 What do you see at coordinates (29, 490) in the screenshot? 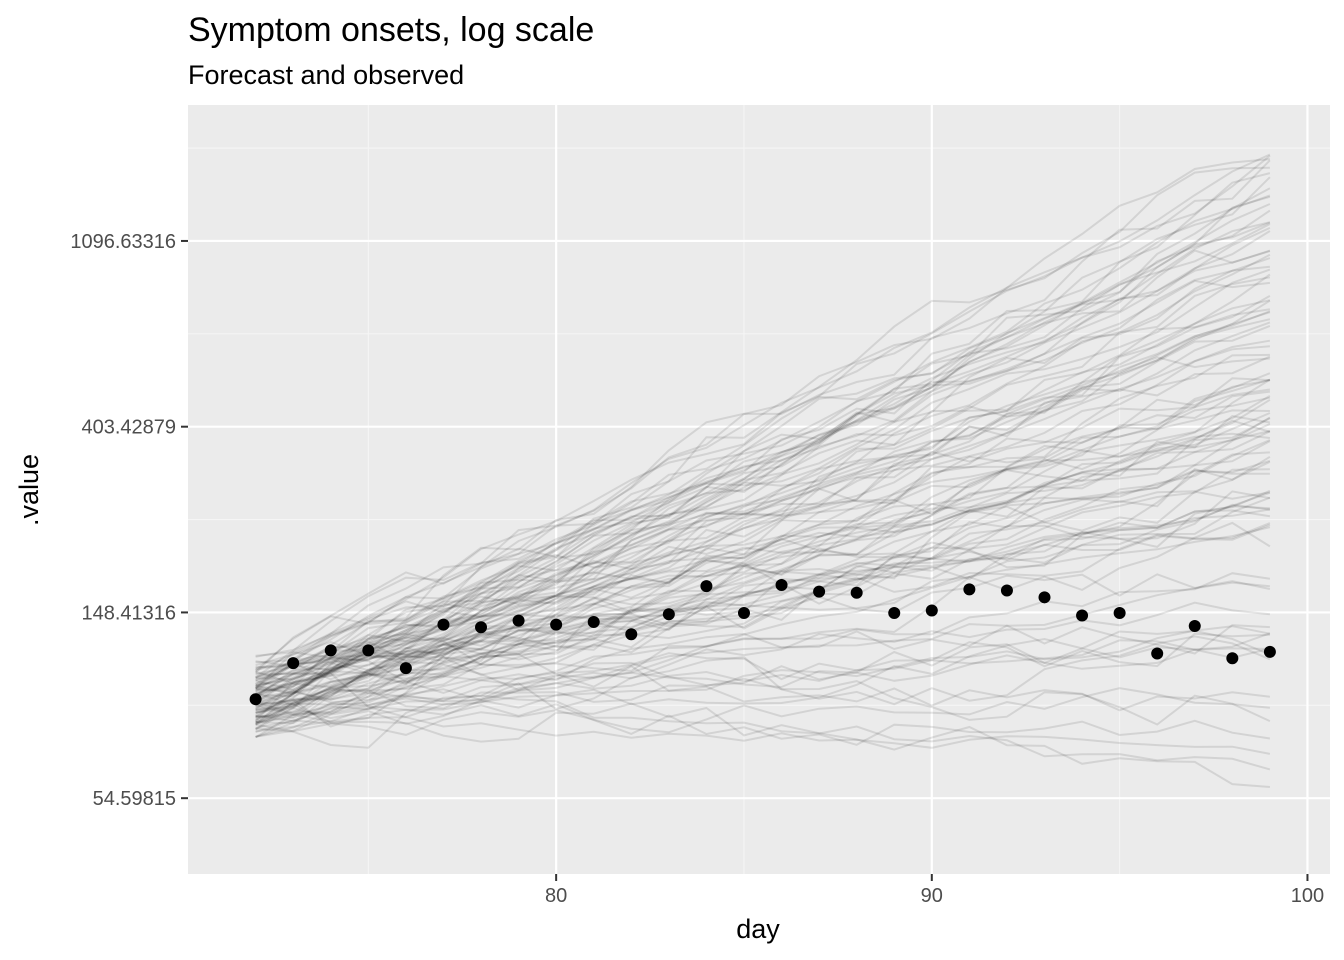
I see `y-axis-title: .value` at bounding box center [29, 490].